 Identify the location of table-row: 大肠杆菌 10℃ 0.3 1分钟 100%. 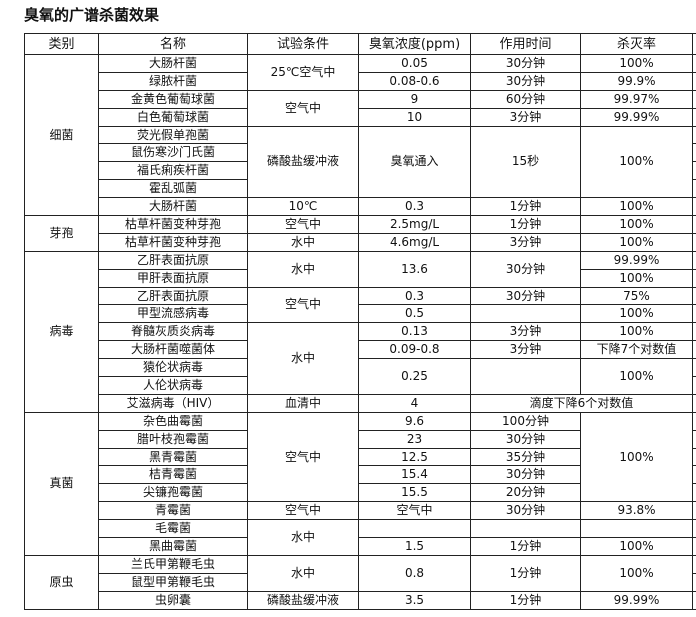
(360, 207).